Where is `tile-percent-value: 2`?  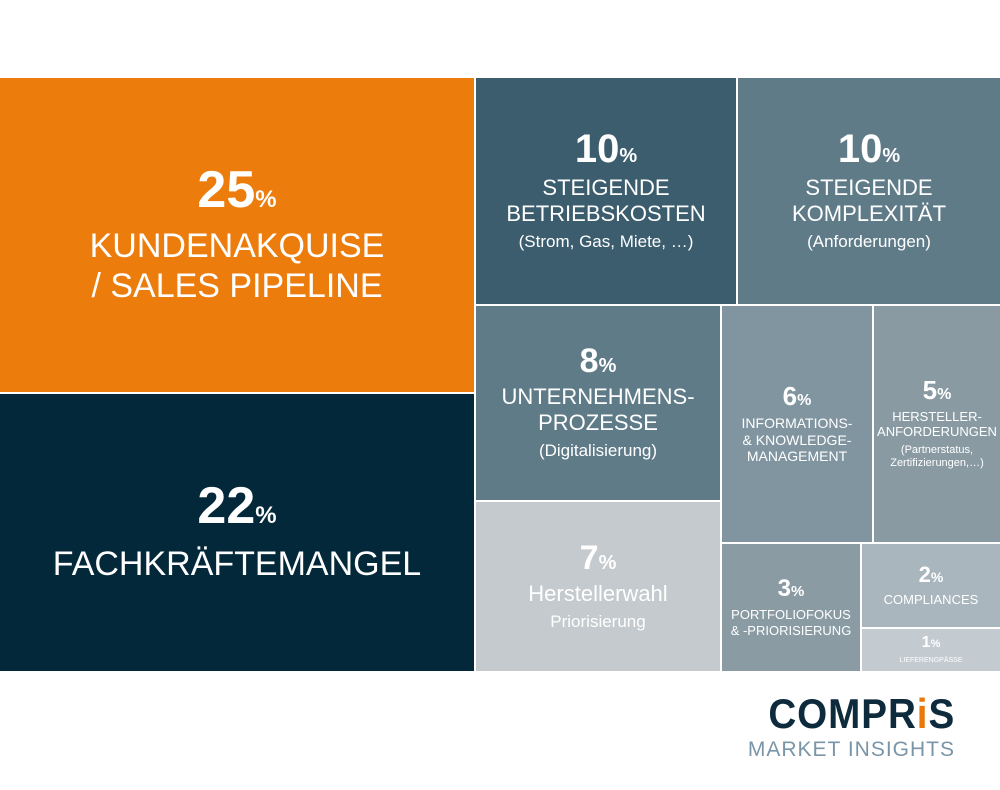 tile-percent-value: 2 is located at coordinates (924, 574).